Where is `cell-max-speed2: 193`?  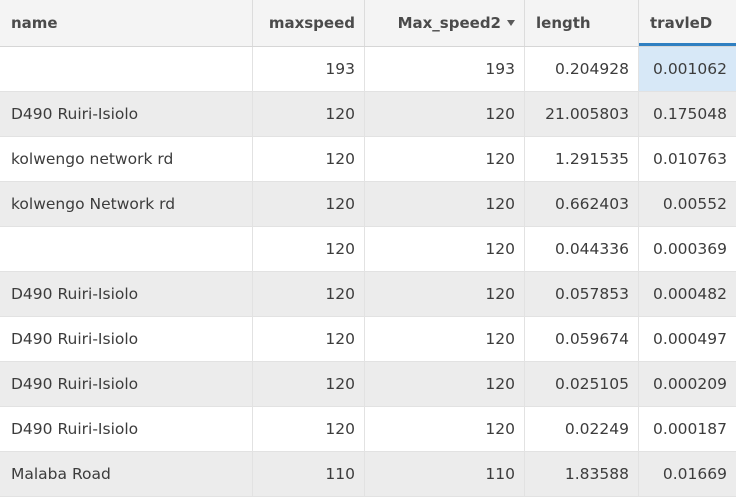 cell-max-speed2: 193 is located at coordinates (445, 69).